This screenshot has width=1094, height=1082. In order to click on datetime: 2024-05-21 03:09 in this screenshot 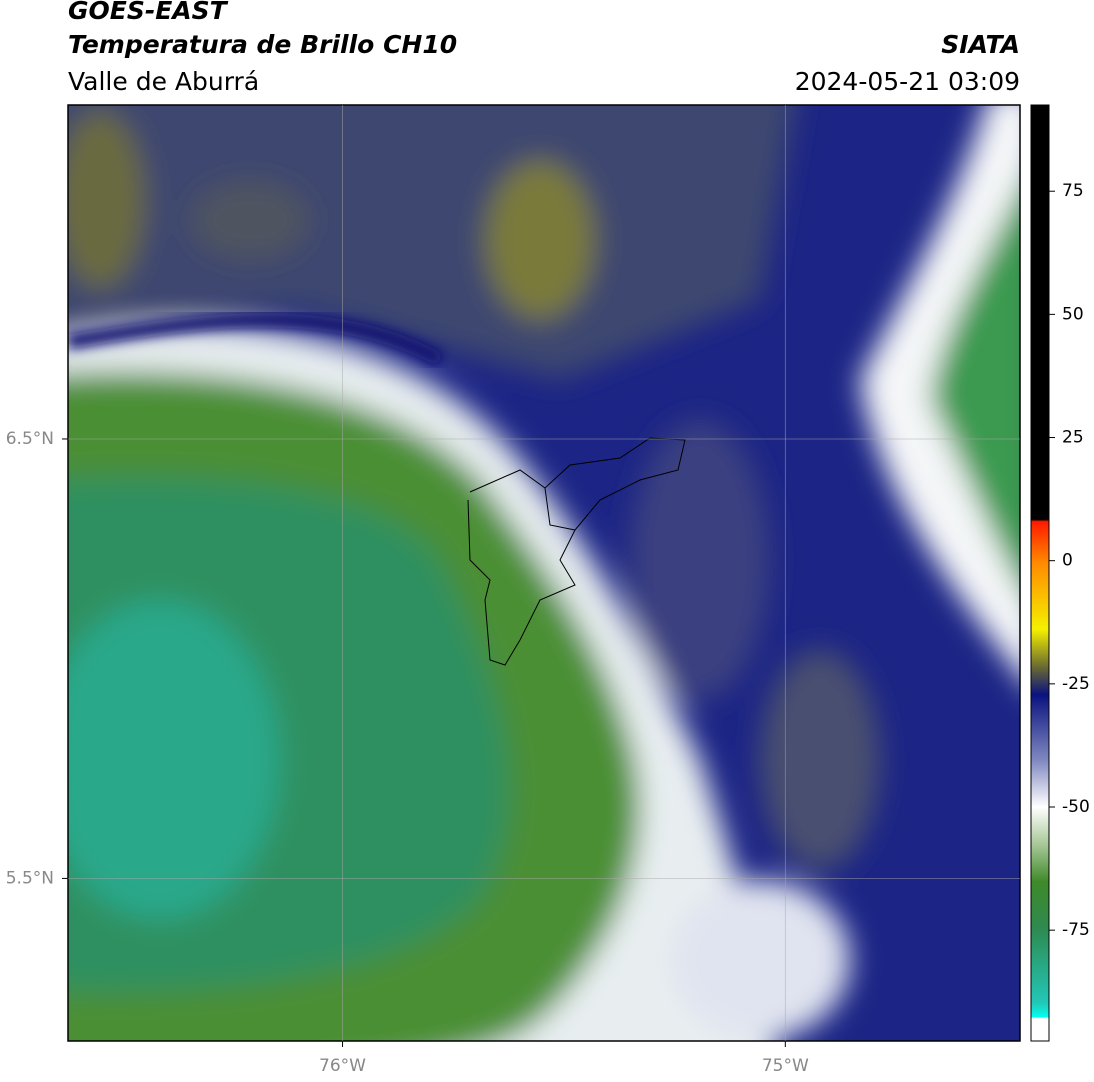, I will do `click(907, 81)`.